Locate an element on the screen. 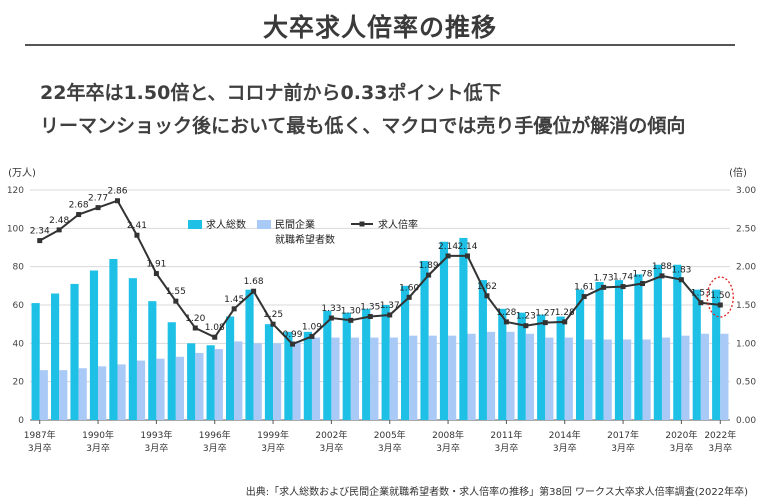 This screenshot has height=503, width=760. x-tick-label: 1999年 is located at coordinates (273, 435).